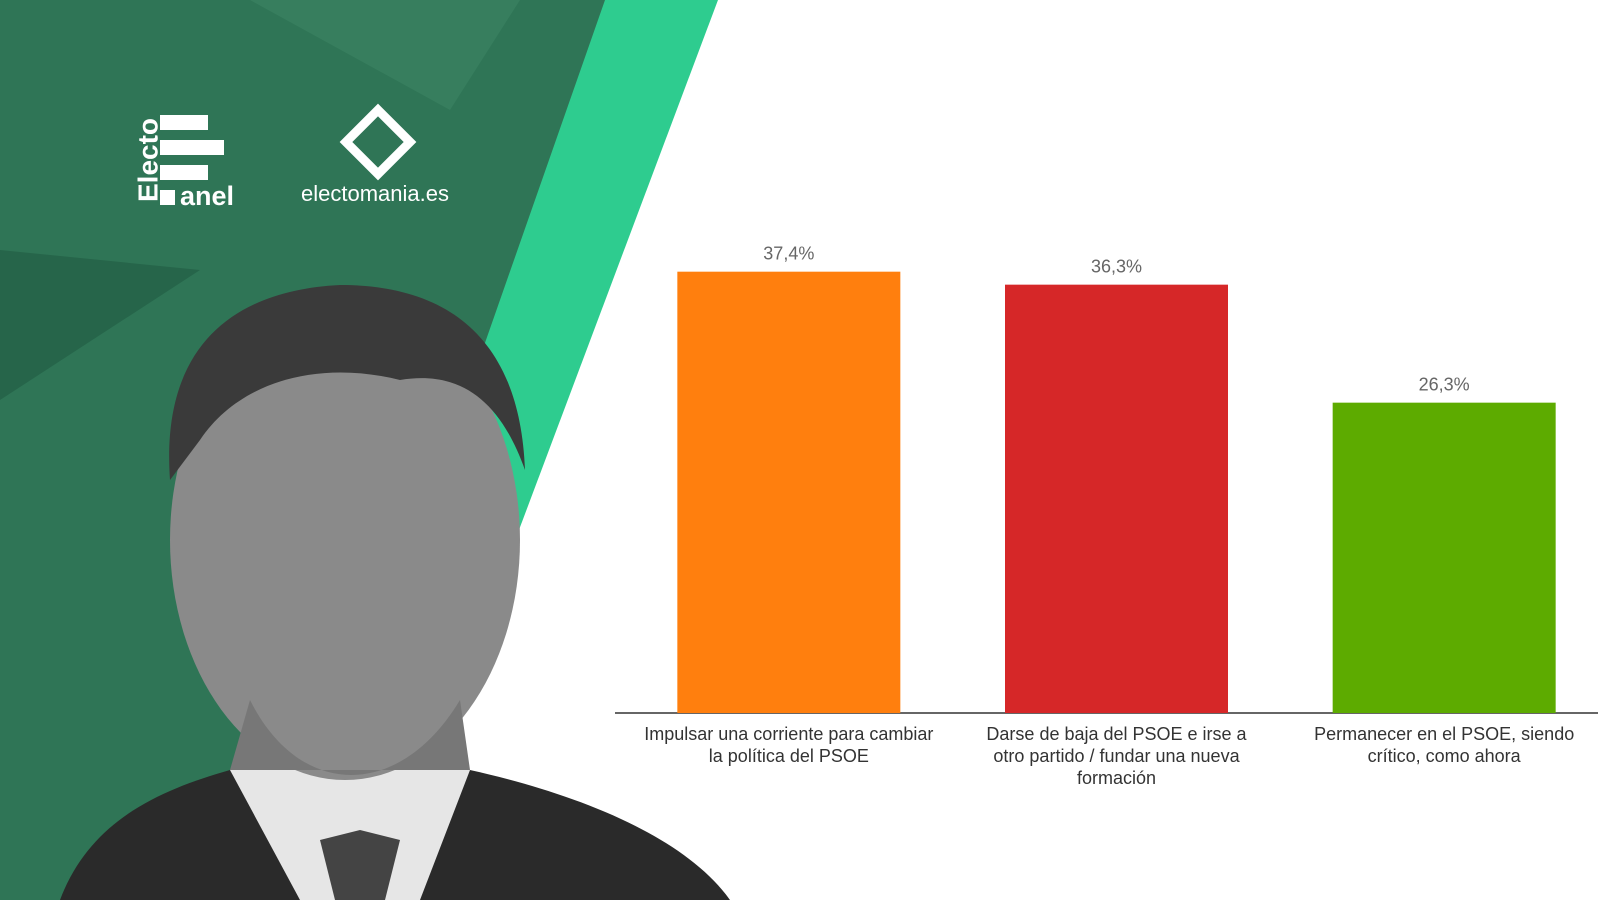  Describe the element at coordinates (375, 154) in the screenshot. I see `logo-electomania: electomania.es` at that location.